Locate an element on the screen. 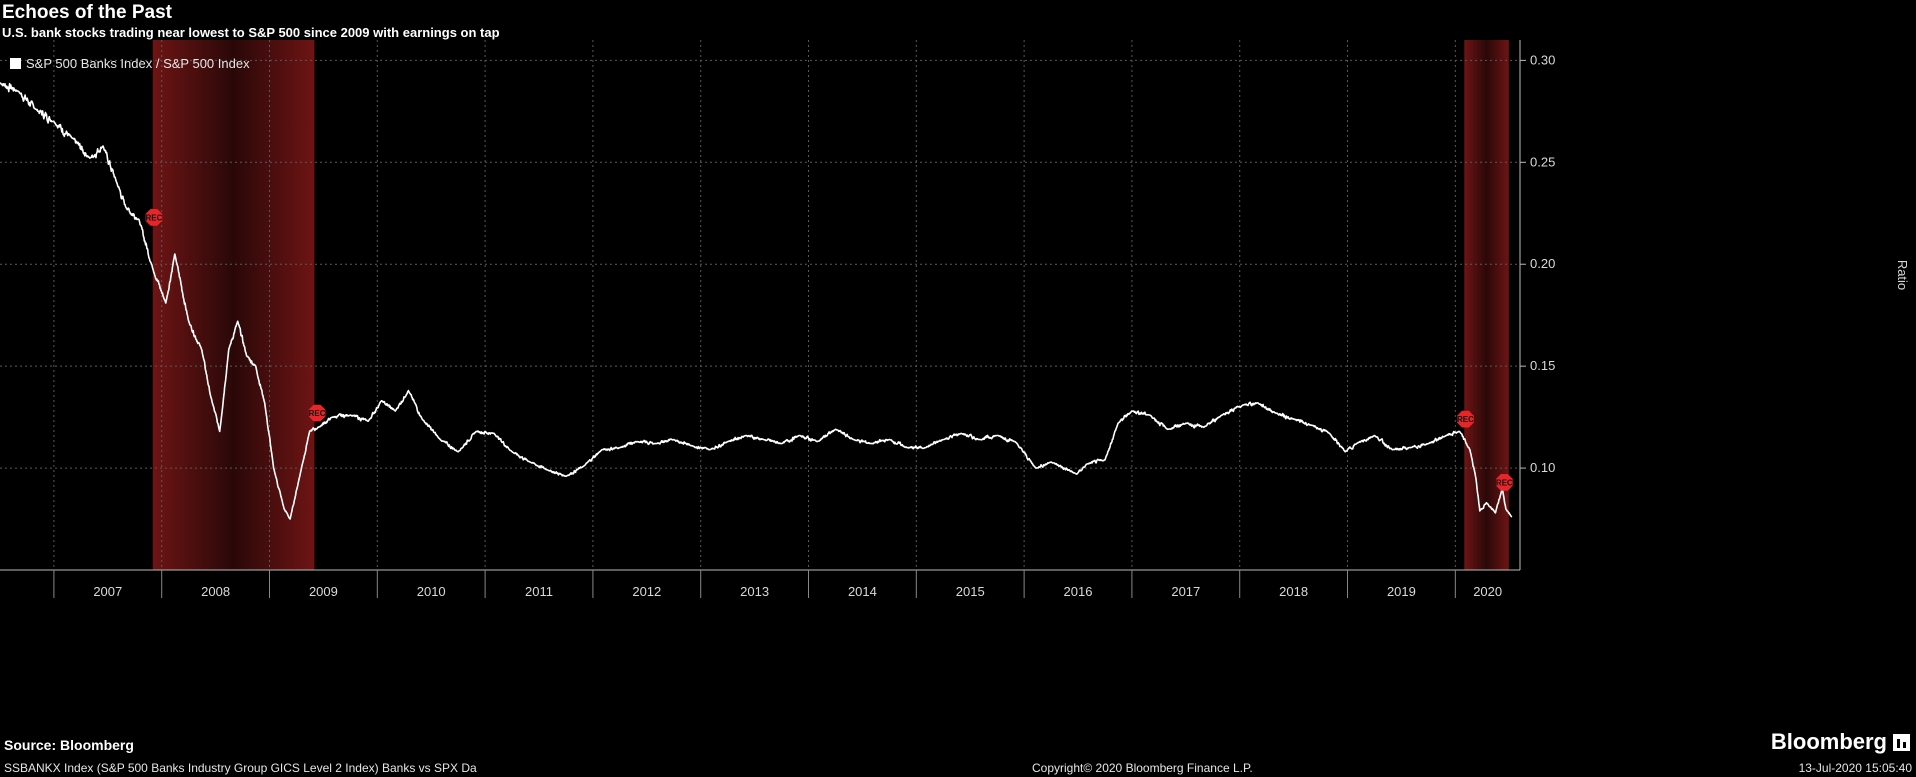 The height and width of the screenshot is (777, 1916). y-tick-label: 0.25 is located at coordinates (1542, 161).